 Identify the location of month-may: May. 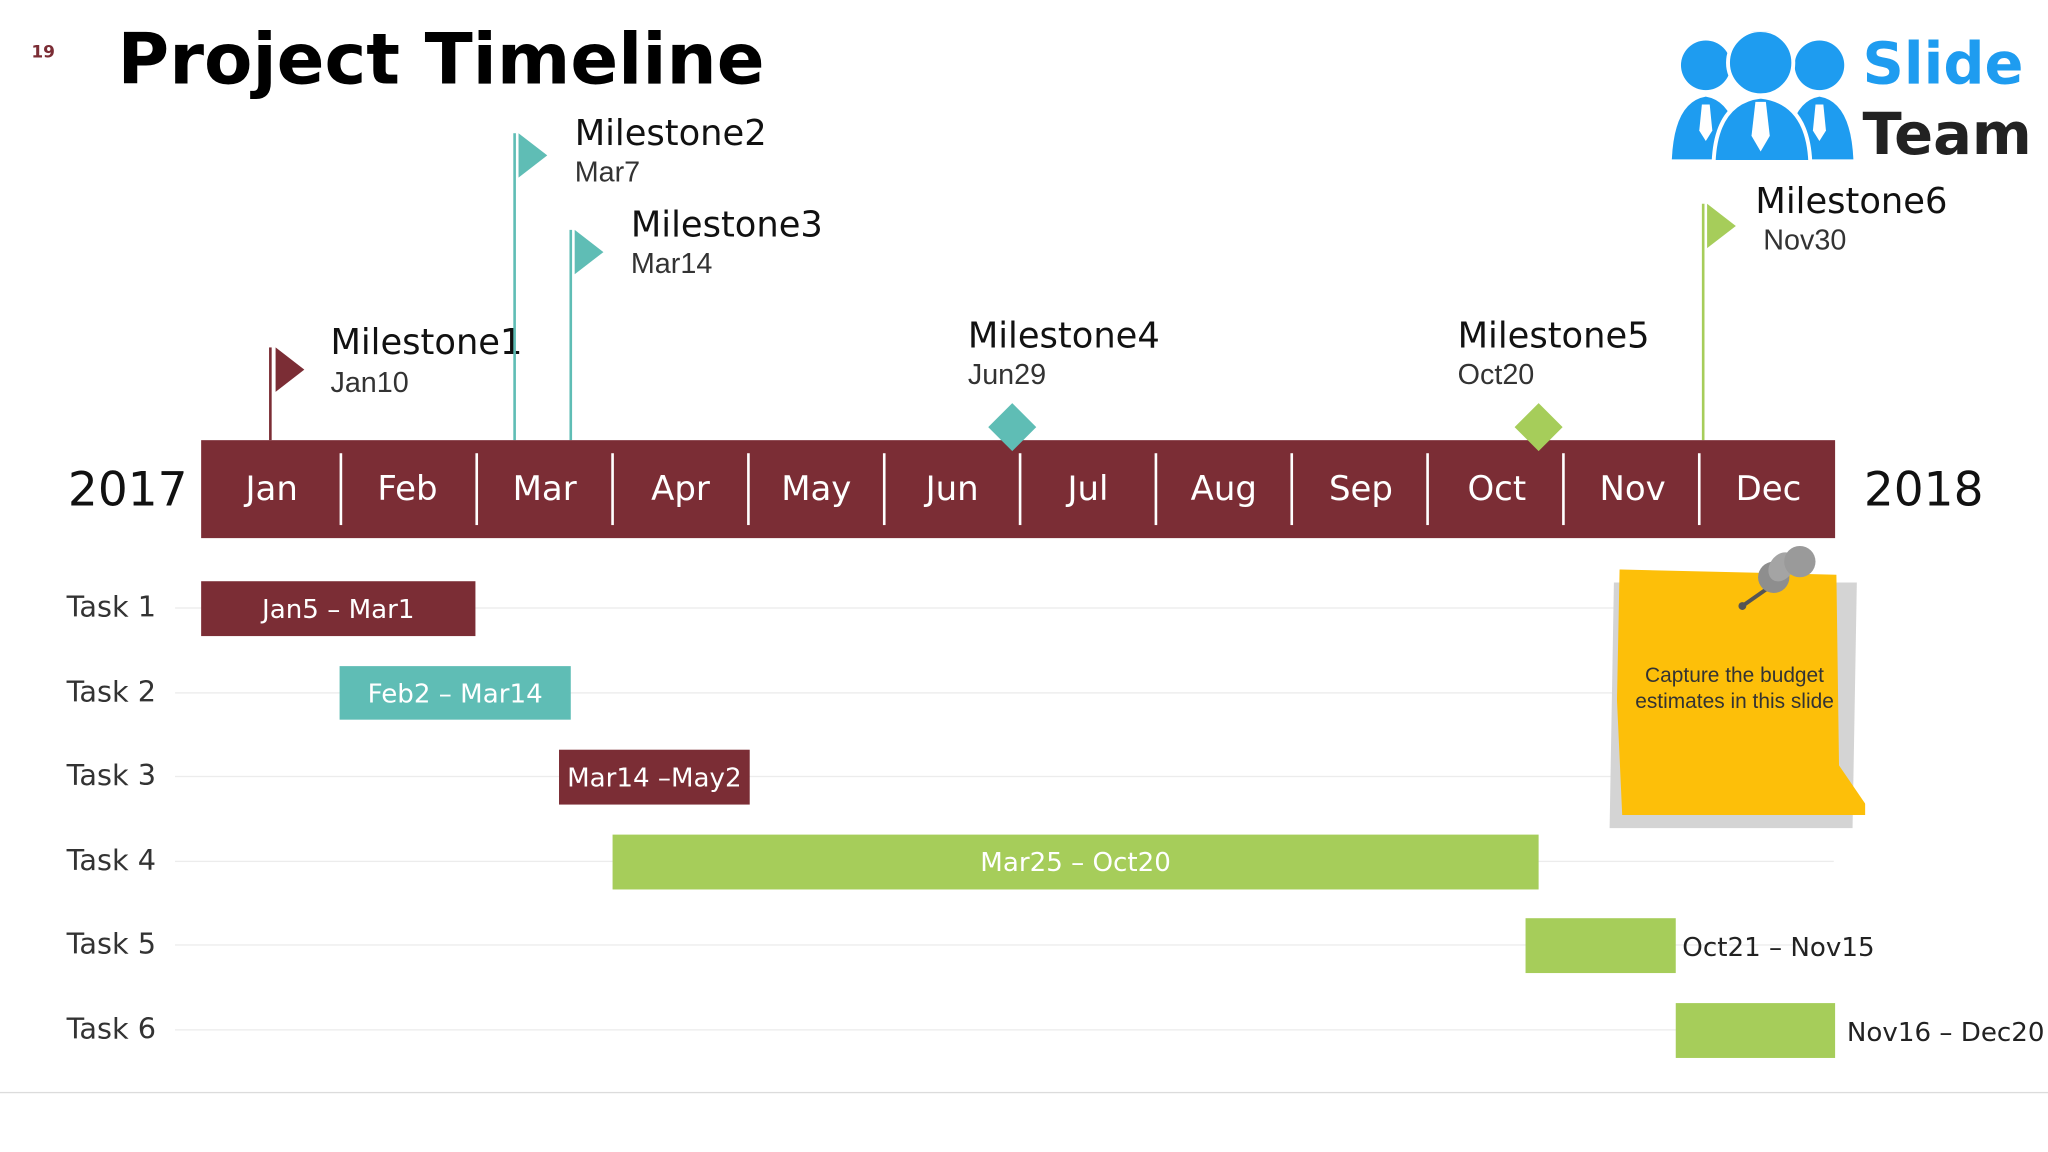
(816, 489).